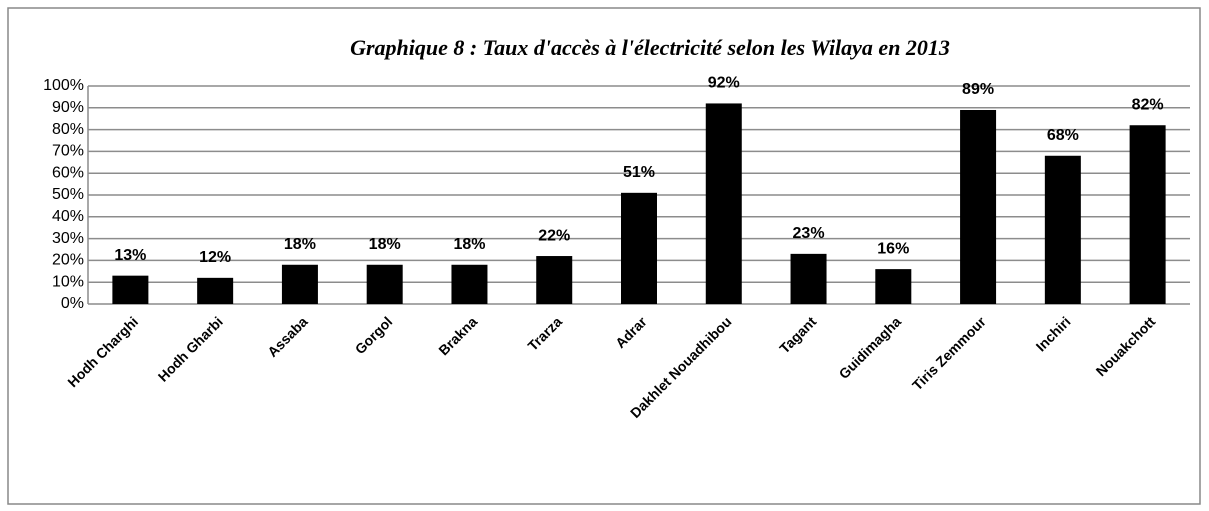 Image resolution: width=1209 pixels, height=511 pixels. What do you see at coordinates (68, 238) in the screenshot?
I see `y-tick-label: 30%` at bounding box center [68, 238].